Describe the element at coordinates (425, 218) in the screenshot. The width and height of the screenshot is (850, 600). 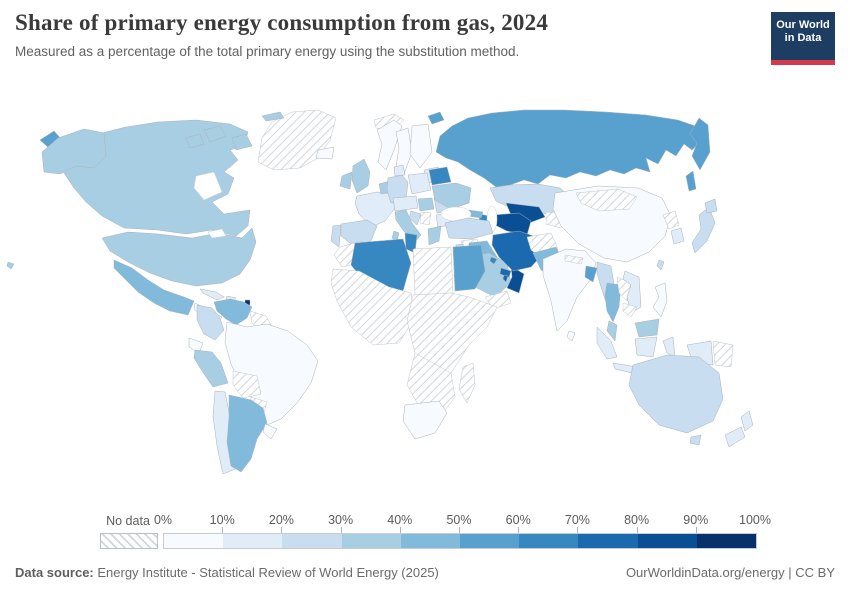
I see `country-serbia` at that location.